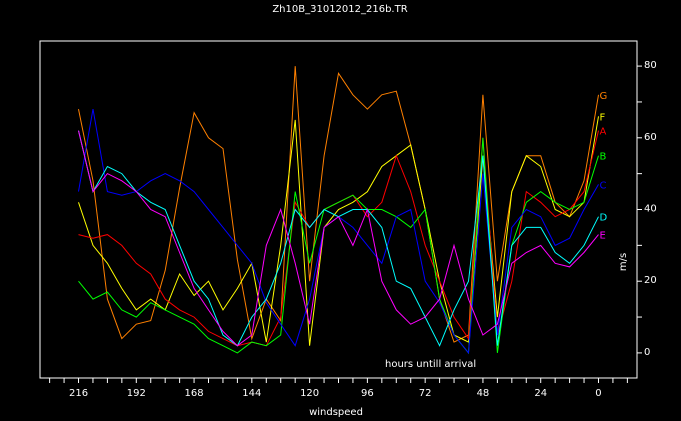  What do you see at coordinates (136, 393) in the screenshot?
I see `x-tick-label: 192` at bounding box center [136, 393].